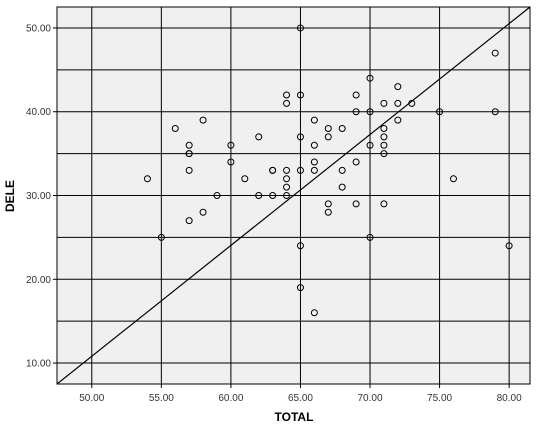 Image resolution: width=536 pixels, height=429 pixels. Describe the element at coordinates (91, 398) in the screenshot. I see `x-tick-label: 50.00` at that location.